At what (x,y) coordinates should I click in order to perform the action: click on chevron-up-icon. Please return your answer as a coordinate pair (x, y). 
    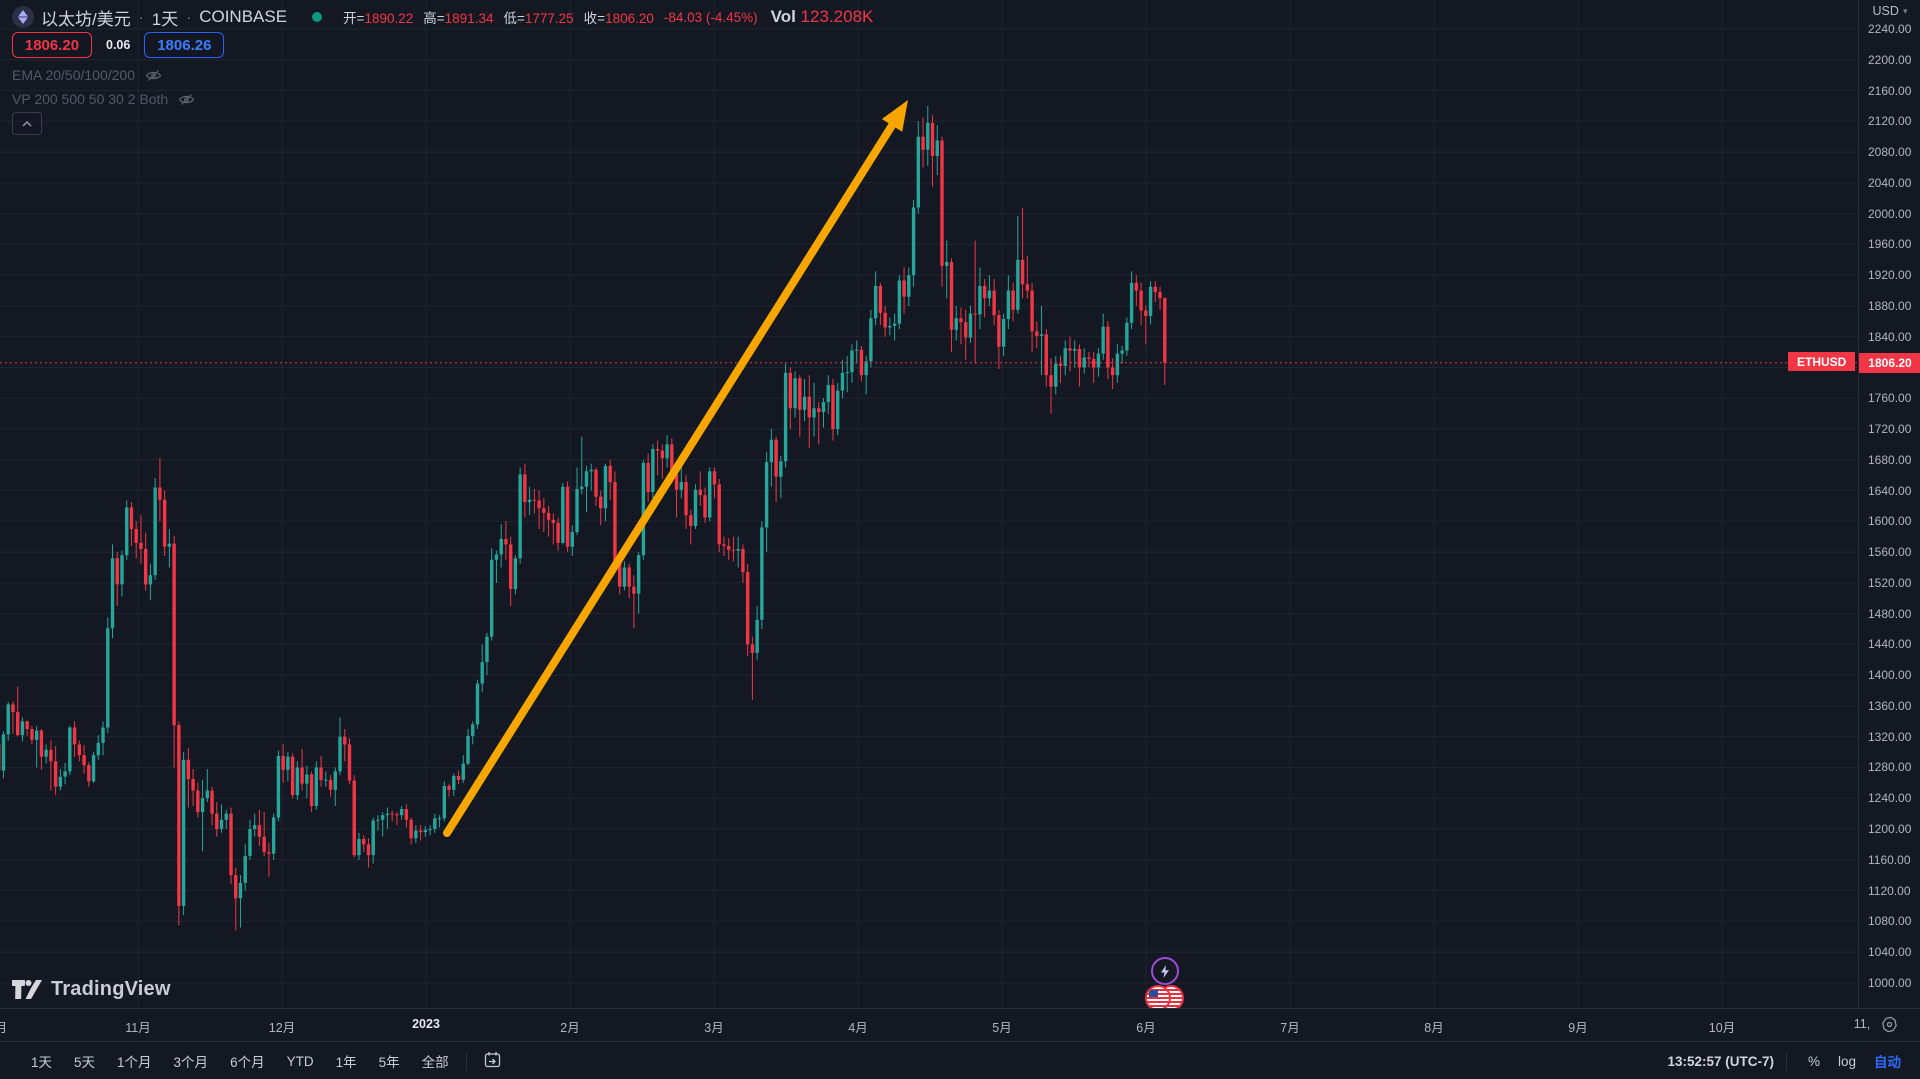
    Looking at the image, I should click on (27, 123).